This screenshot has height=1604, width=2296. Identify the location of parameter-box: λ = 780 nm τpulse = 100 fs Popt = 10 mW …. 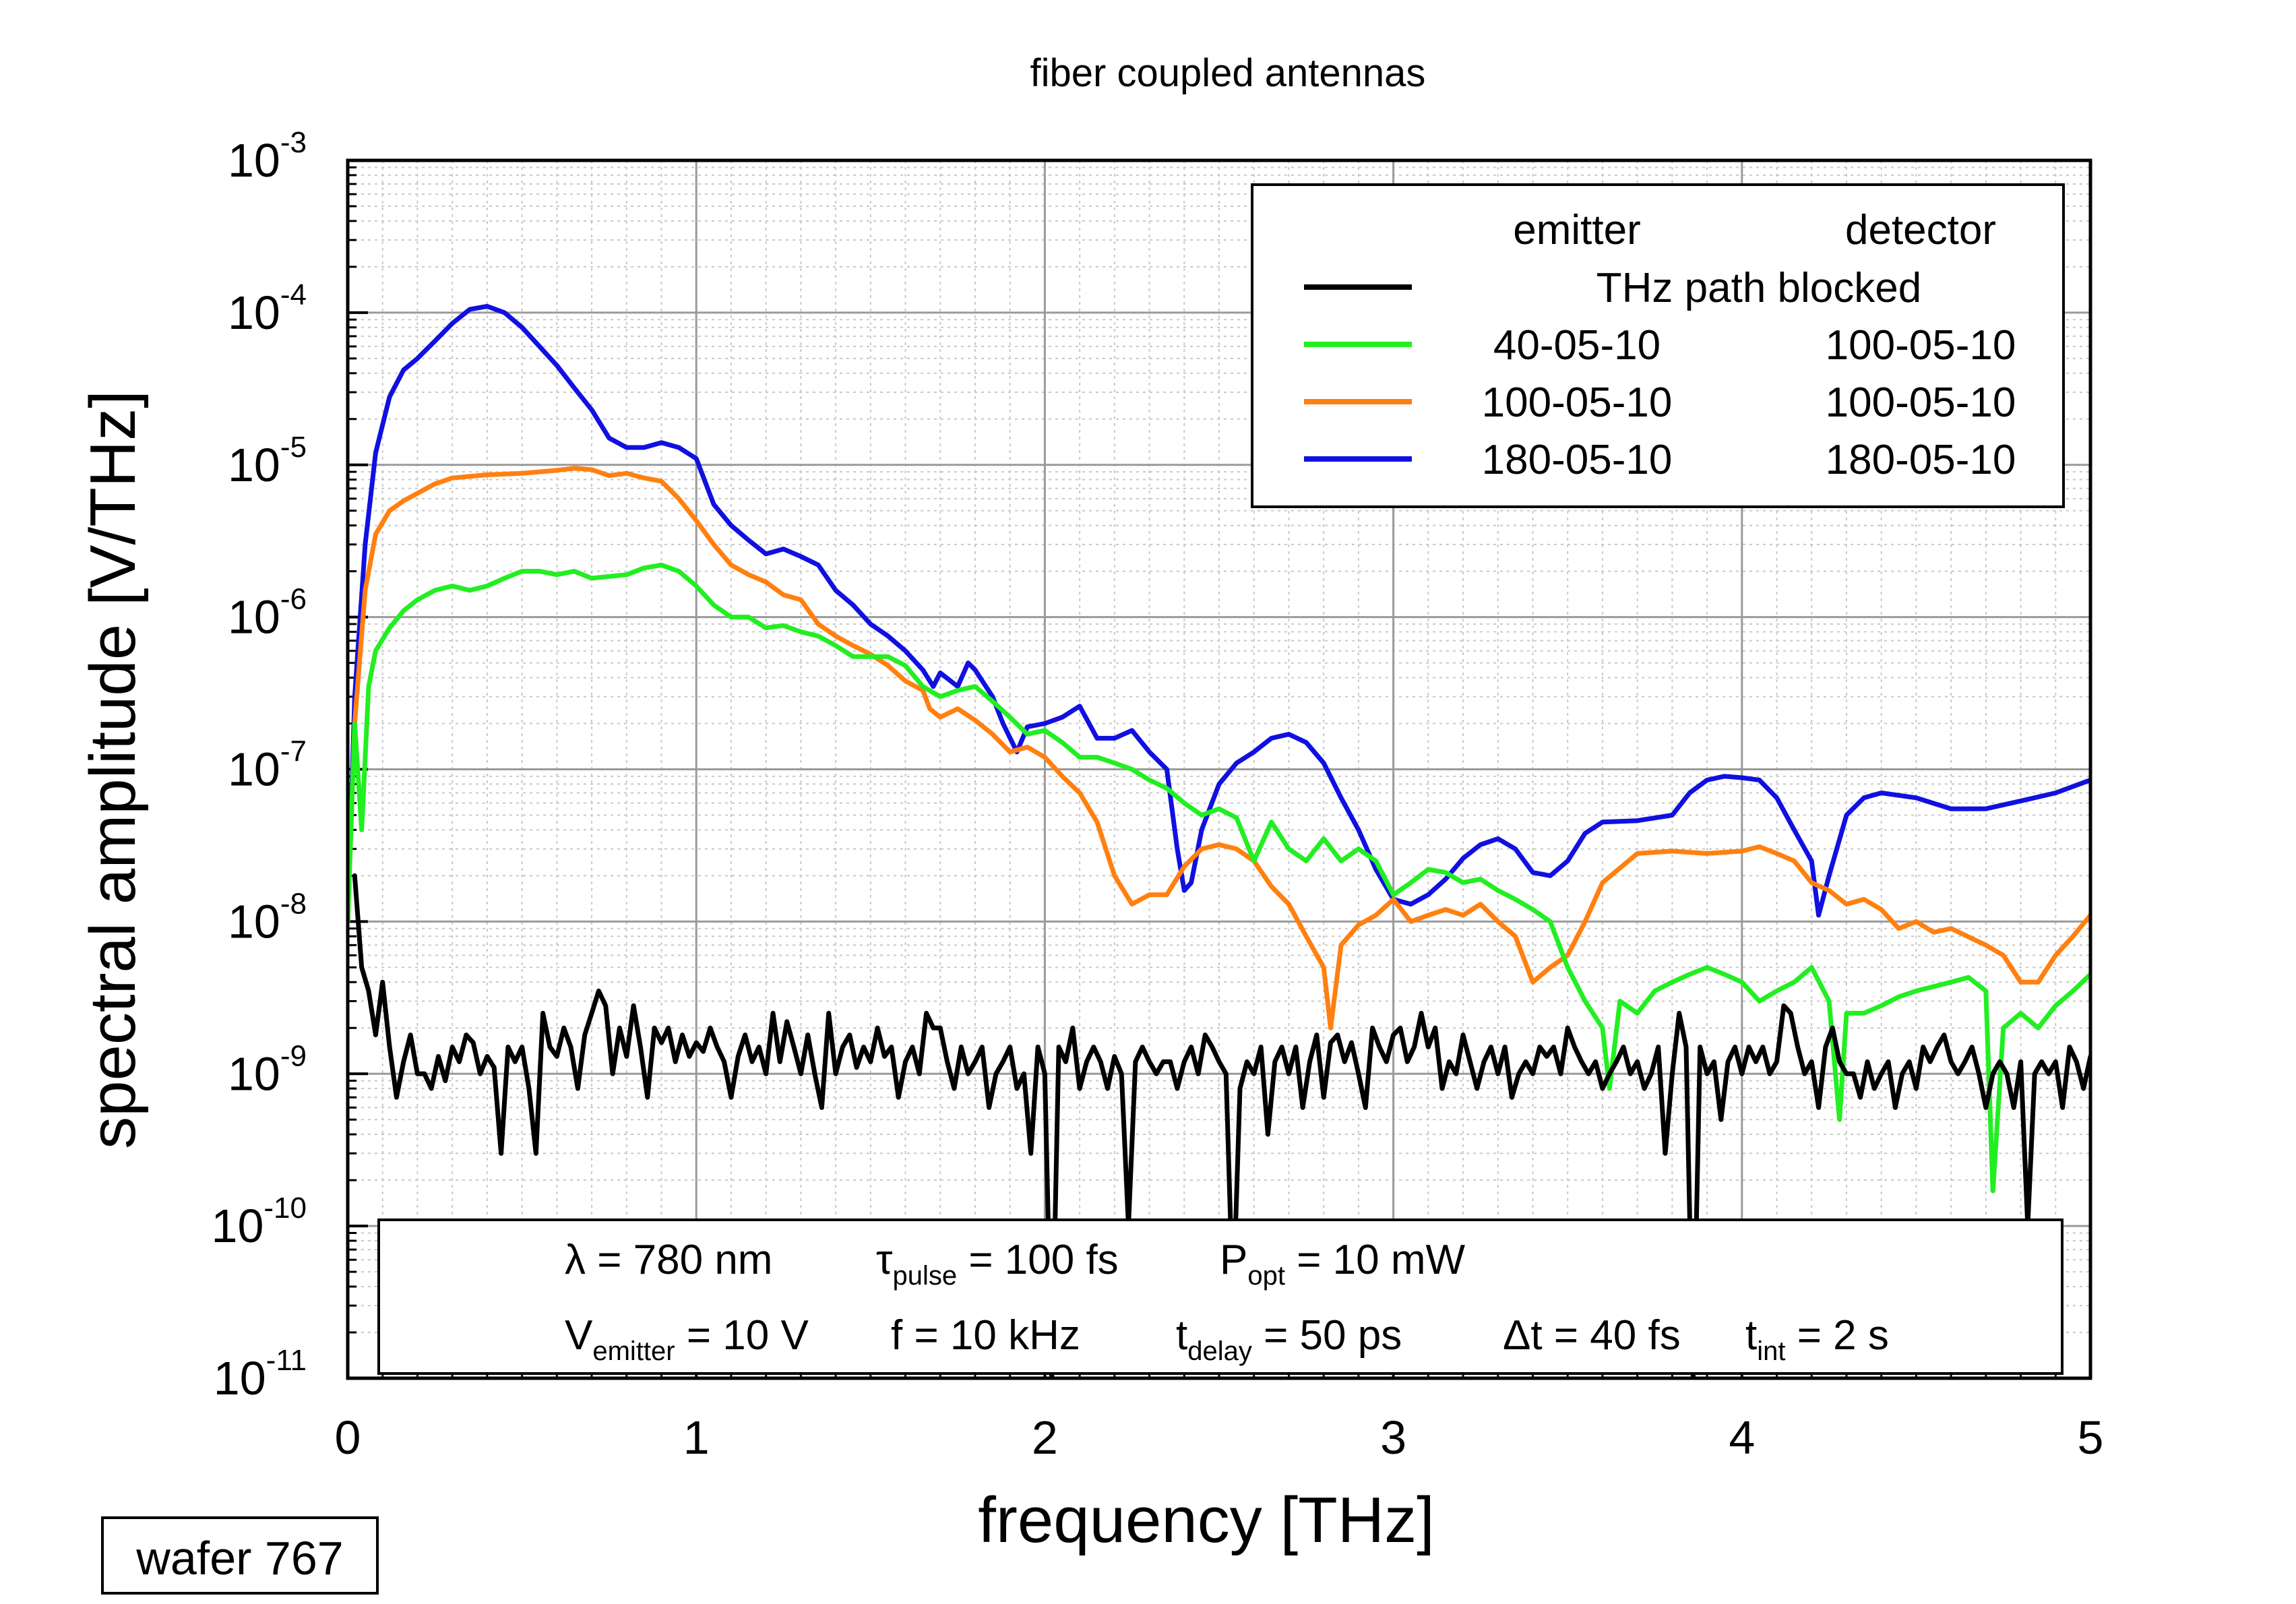
(1220, 1297).